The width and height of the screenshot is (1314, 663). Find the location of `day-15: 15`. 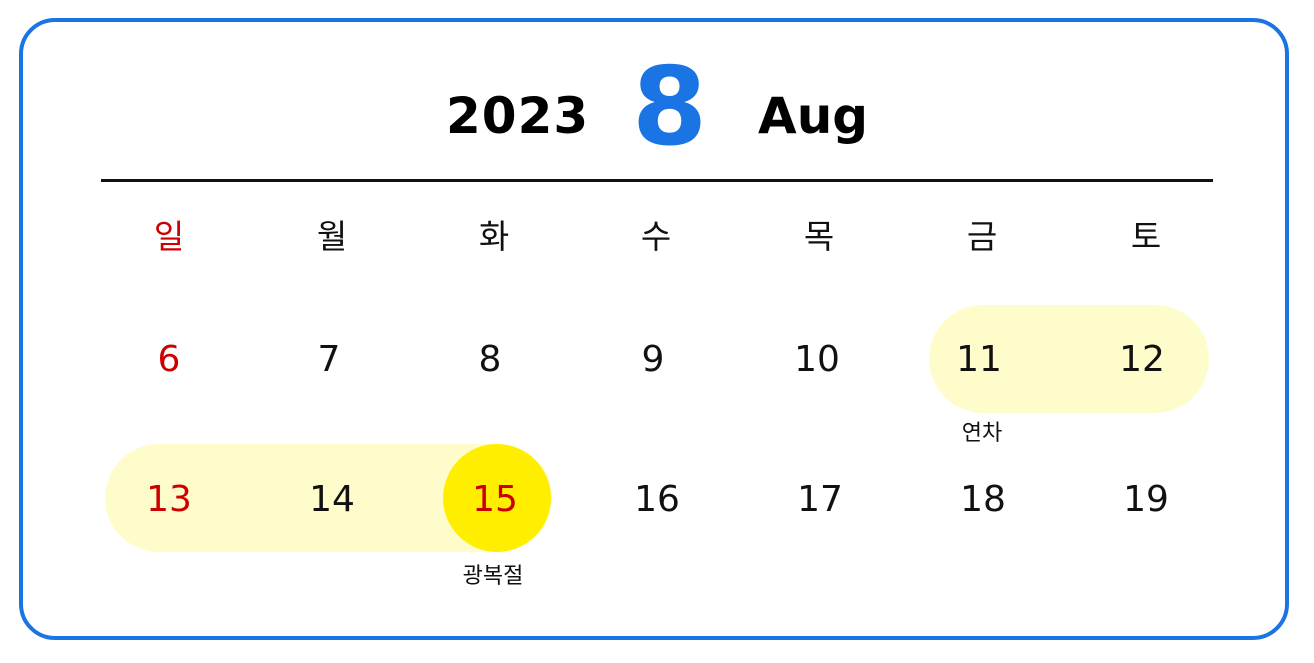

day-15: 15 is located at coordinates (495, 499).